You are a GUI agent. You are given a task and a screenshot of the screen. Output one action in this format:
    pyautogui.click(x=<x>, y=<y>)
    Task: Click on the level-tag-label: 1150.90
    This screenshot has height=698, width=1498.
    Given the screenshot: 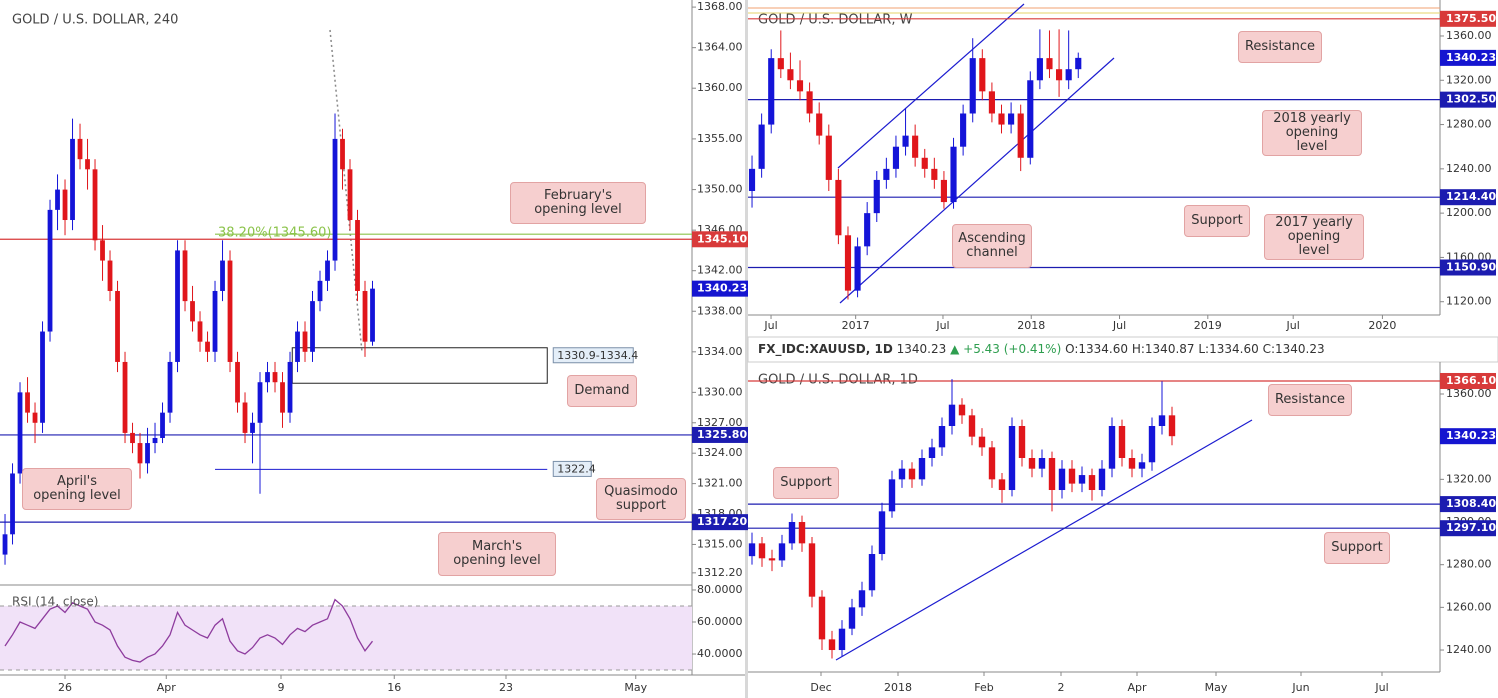 What is the action you would take?
    pyautogui.click(x=1471, y=267)
    